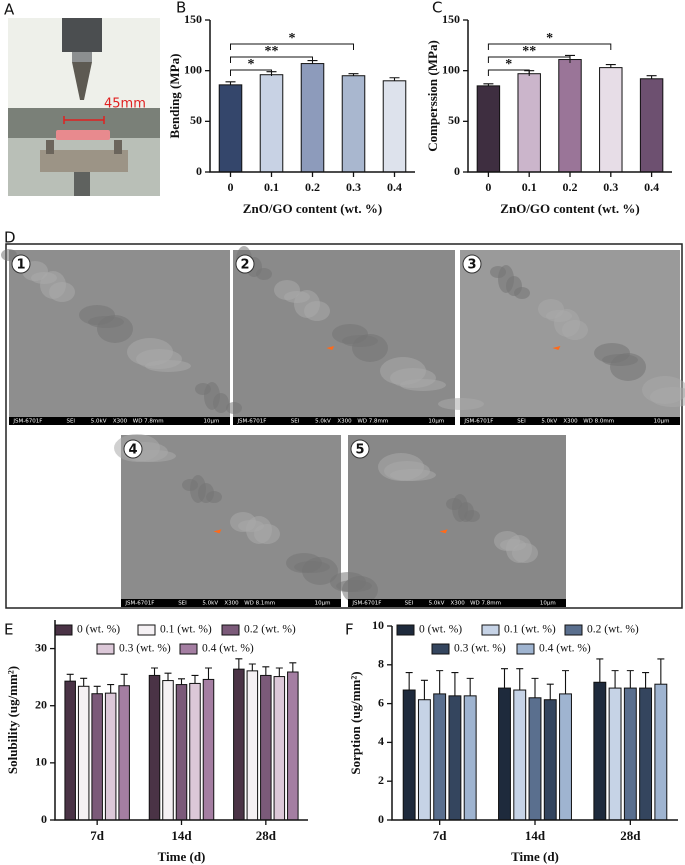  What do you see at coordinates (613, 630) in the screenshot?
I see `legend-label: 0.2 (wt. %)` at bounding box center [613, 630].